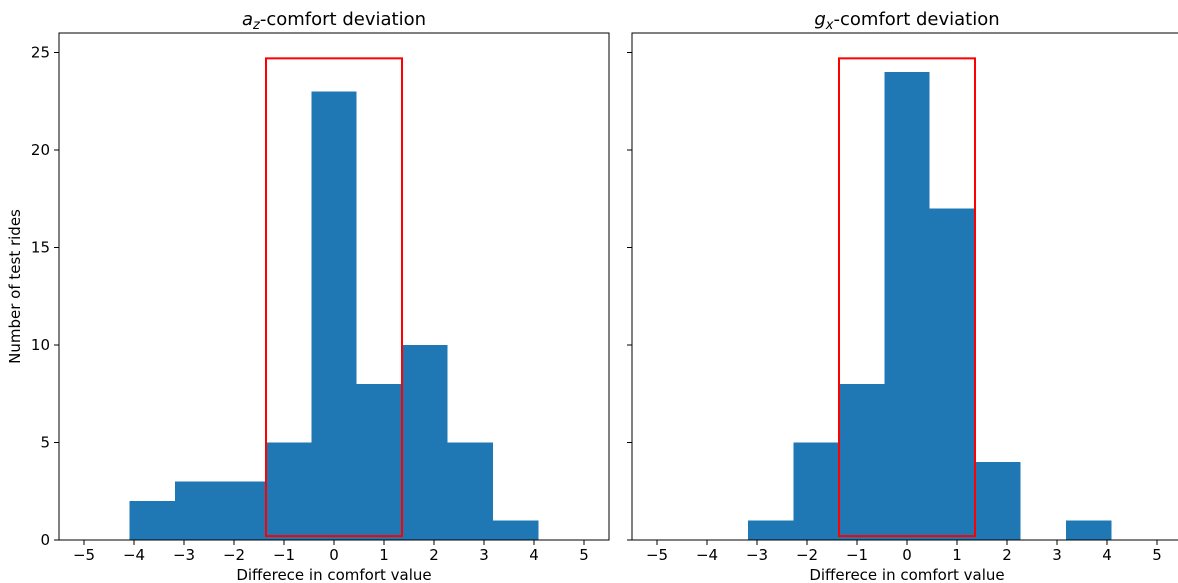 The width and height of the screenshot is (1178, 583). Describe the element at coordinates (45, 443) in the screenshot. I see `y-tick-label: 5` at that location.